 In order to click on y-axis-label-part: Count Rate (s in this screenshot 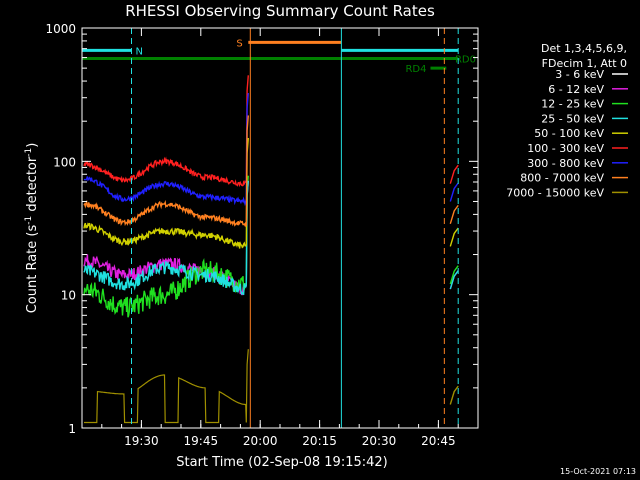, I will do `click(32, 269)`.